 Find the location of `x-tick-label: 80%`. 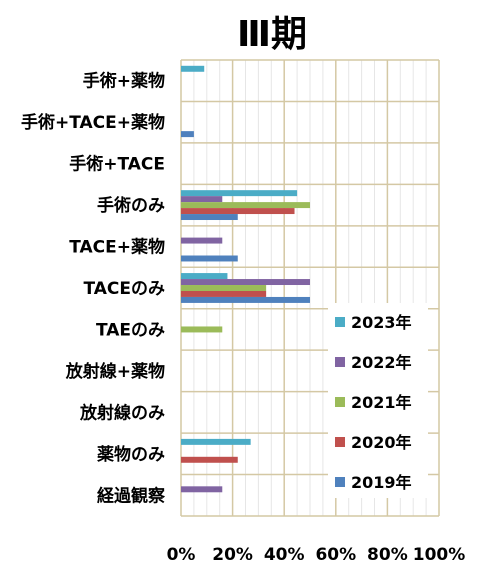

x-tick-label: 80% is located at coordinates (387, 555).